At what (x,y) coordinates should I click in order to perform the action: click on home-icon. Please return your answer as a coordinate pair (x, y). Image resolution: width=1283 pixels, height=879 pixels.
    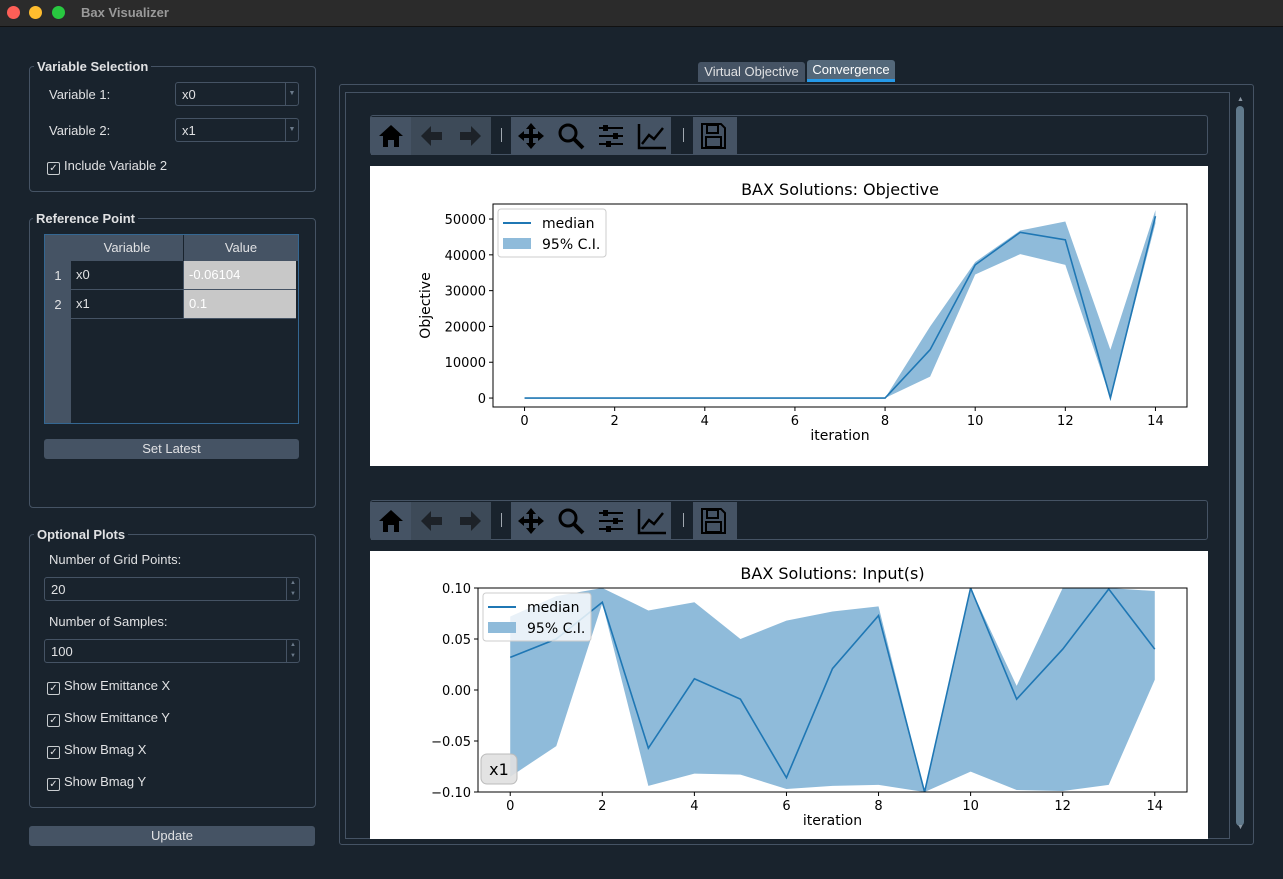
    Looking at the image, I should click on (391, 136).